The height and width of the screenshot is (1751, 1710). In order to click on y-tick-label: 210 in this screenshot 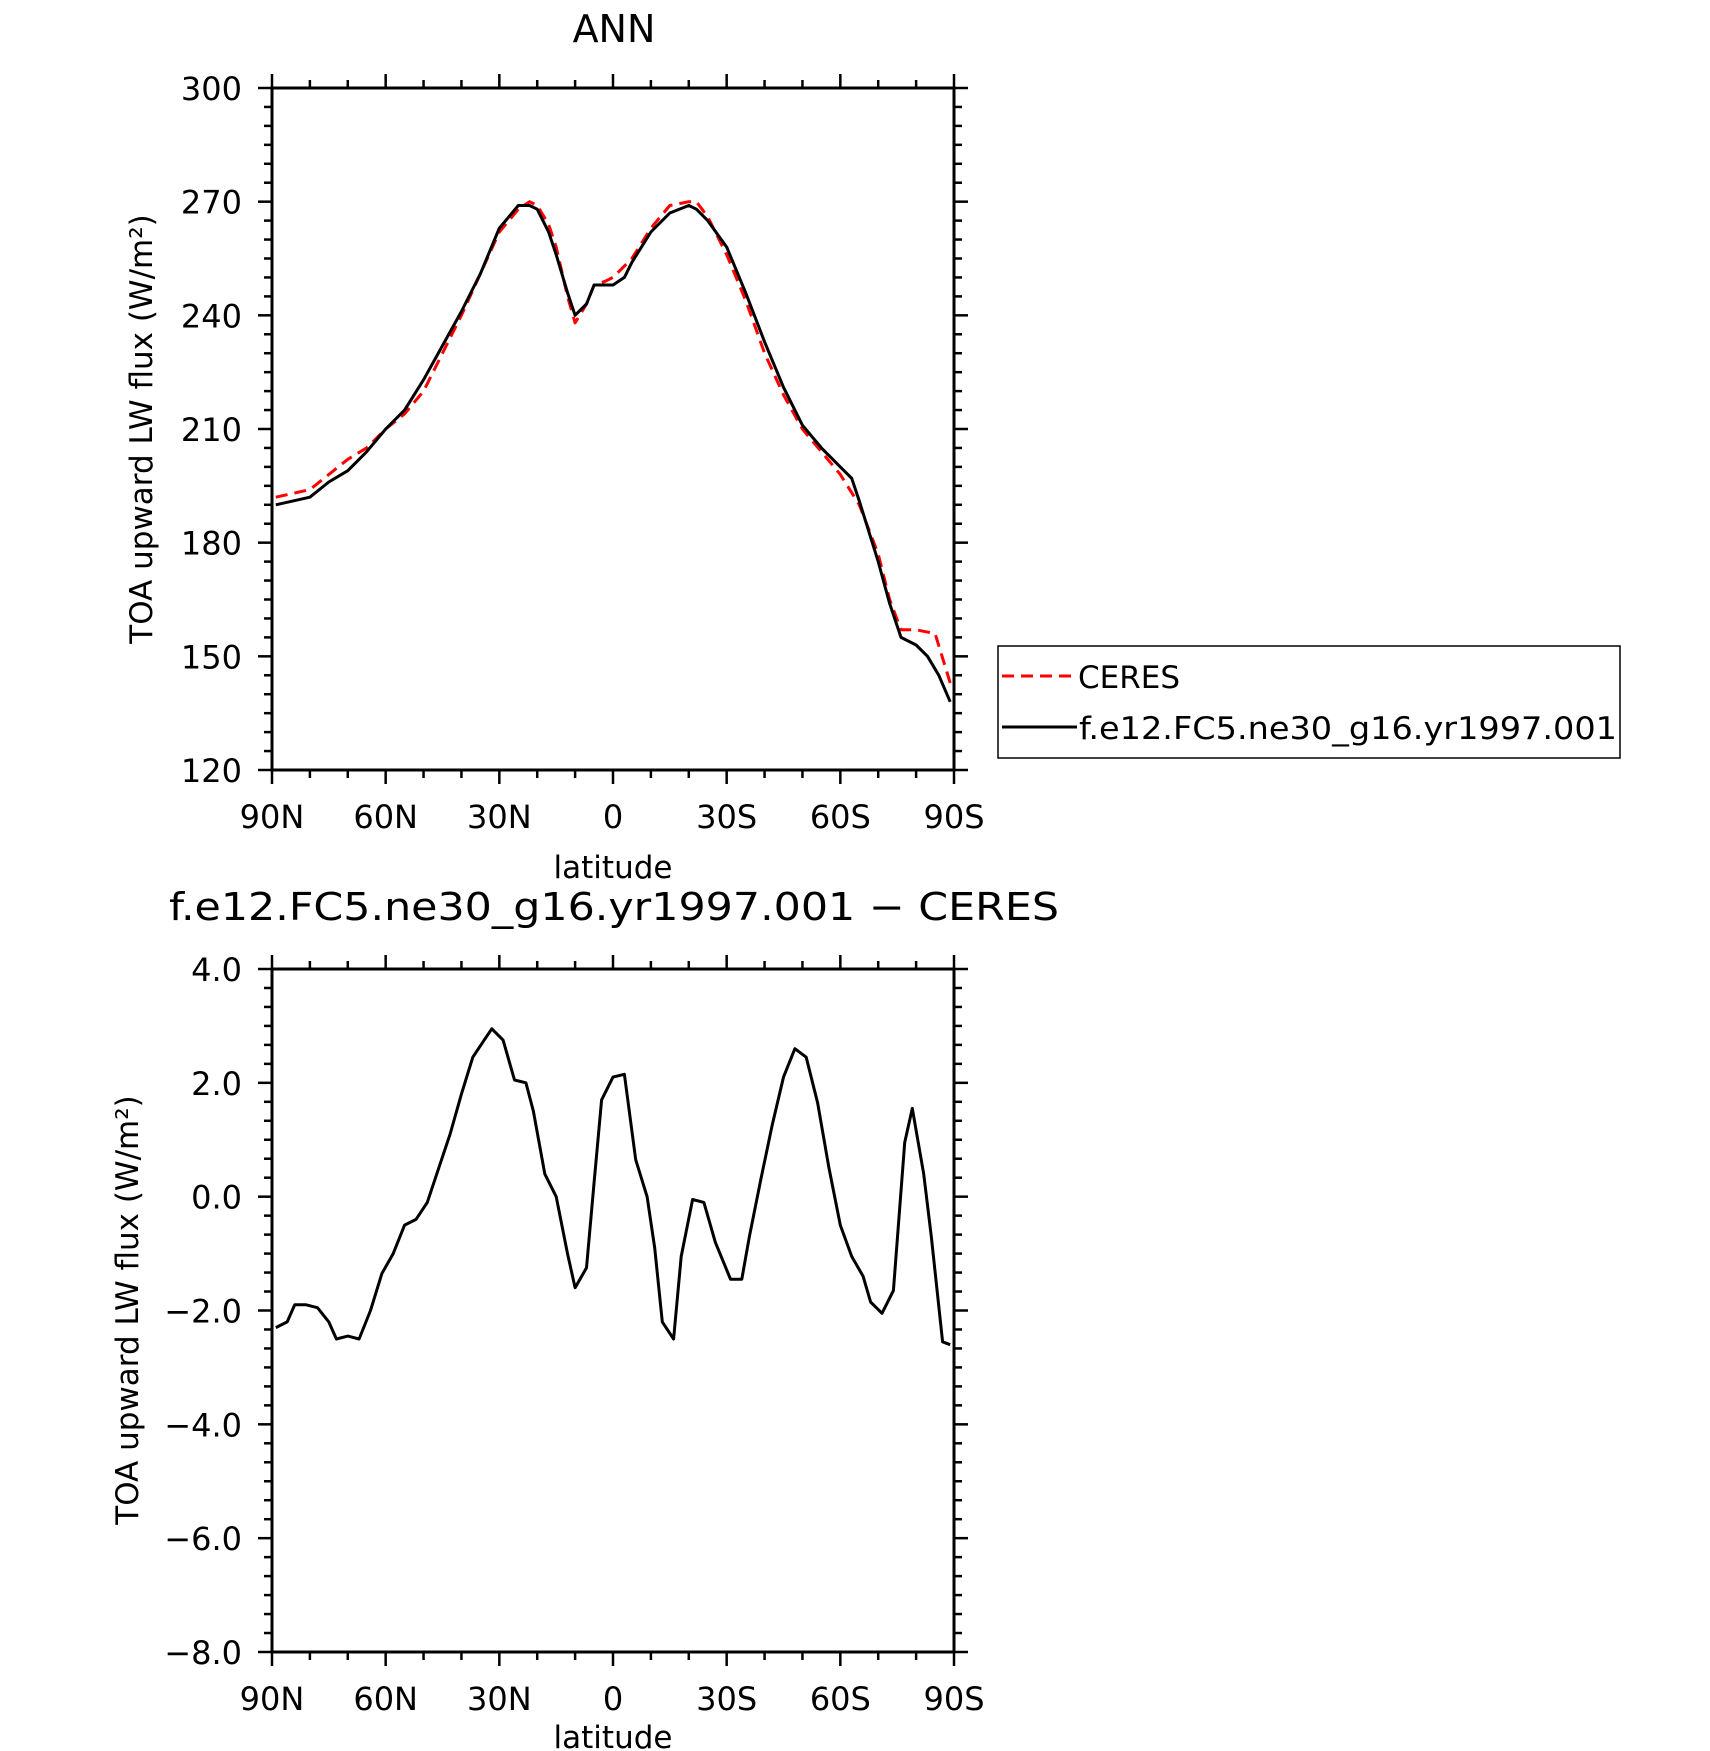, I will do `click(211, 430)`.